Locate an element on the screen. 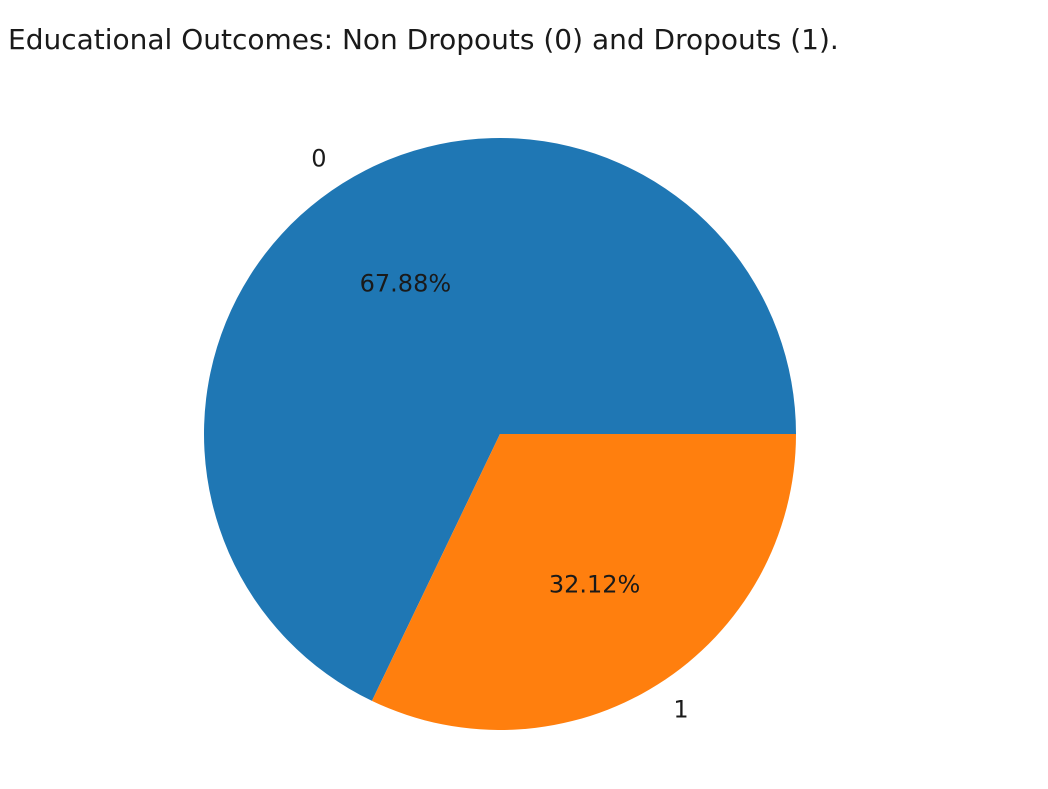 This screenshot has height=789, width=1048. pie-percent-label-1: 32.12% is located at coordinates (595, 584).